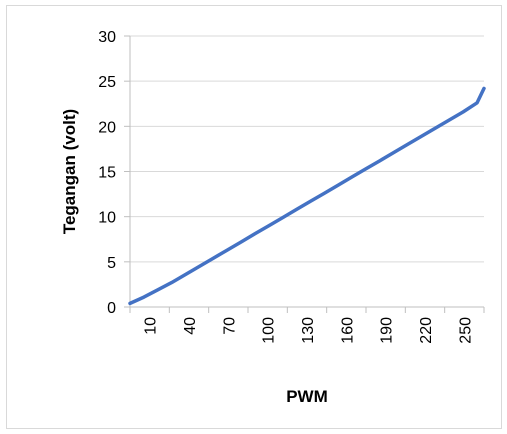  What do you see at coordinates (190, 326) in the screenshot?
I see `x-tick-label: 40` at bounding box center [190, 326].